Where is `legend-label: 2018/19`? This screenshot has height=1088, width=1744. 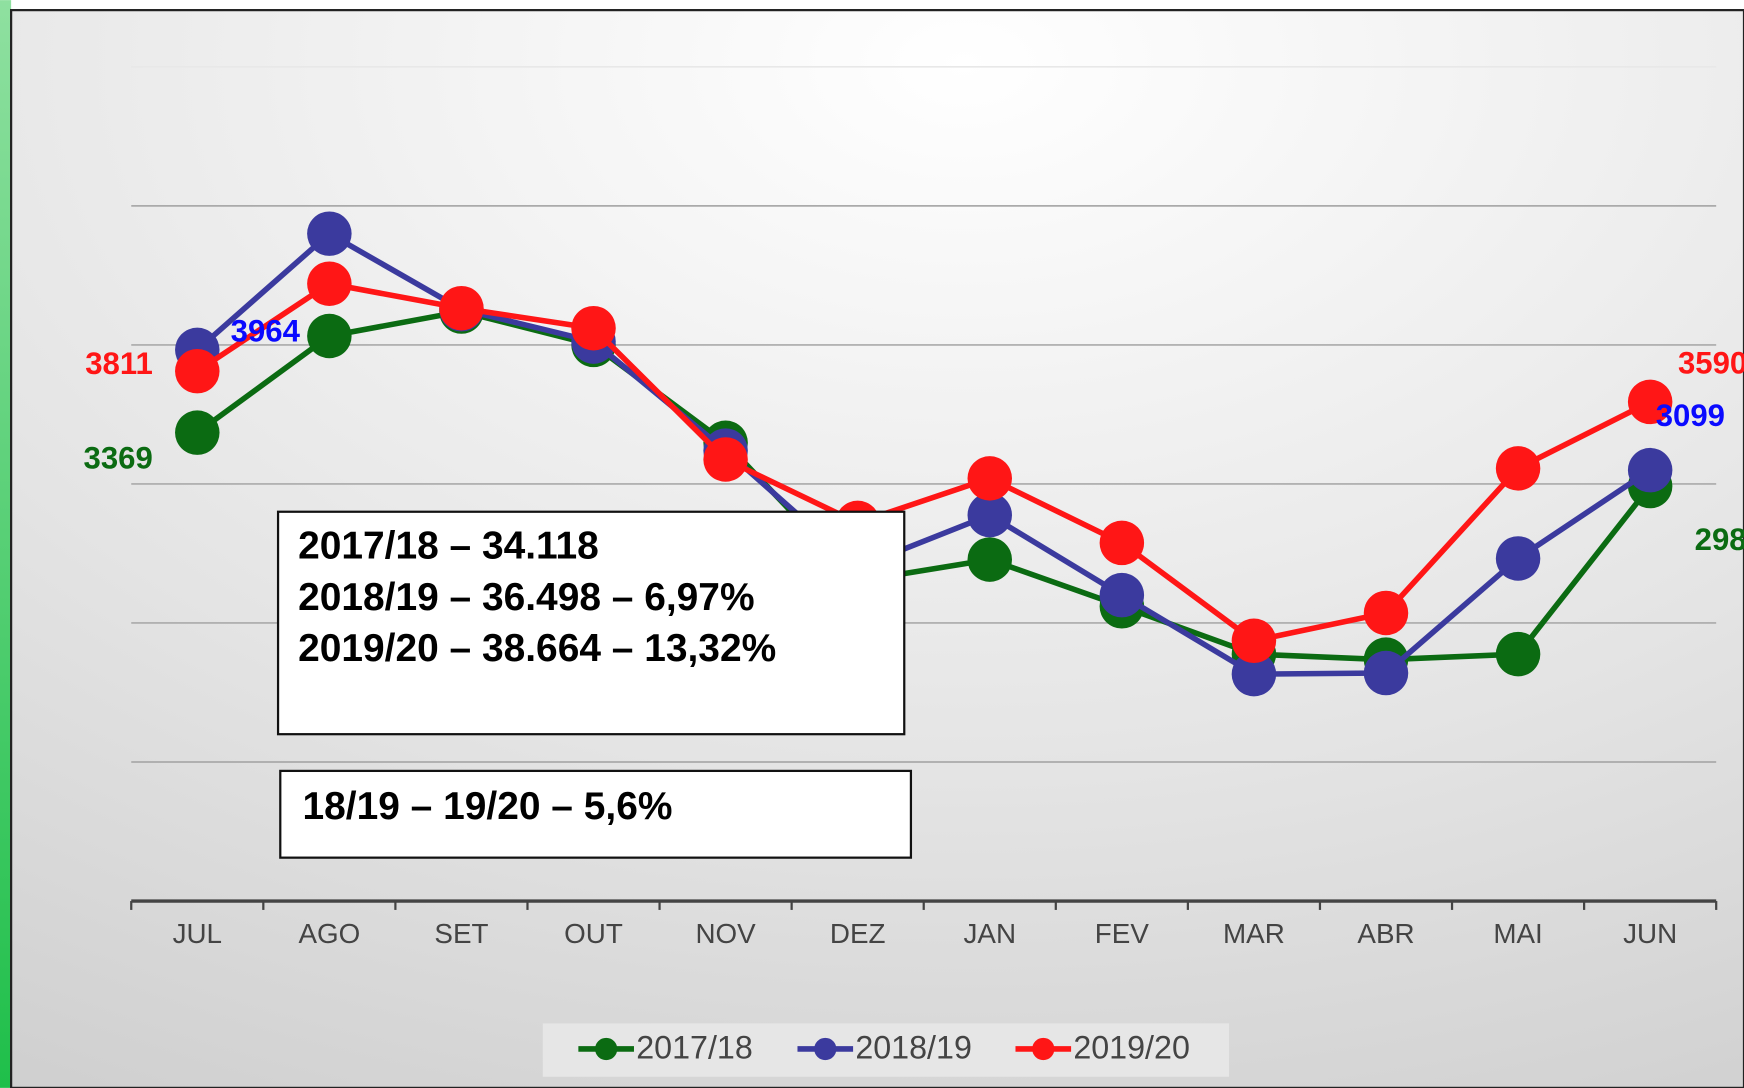 legend-label: 2018/19 is located at coordinates (913, 1048).